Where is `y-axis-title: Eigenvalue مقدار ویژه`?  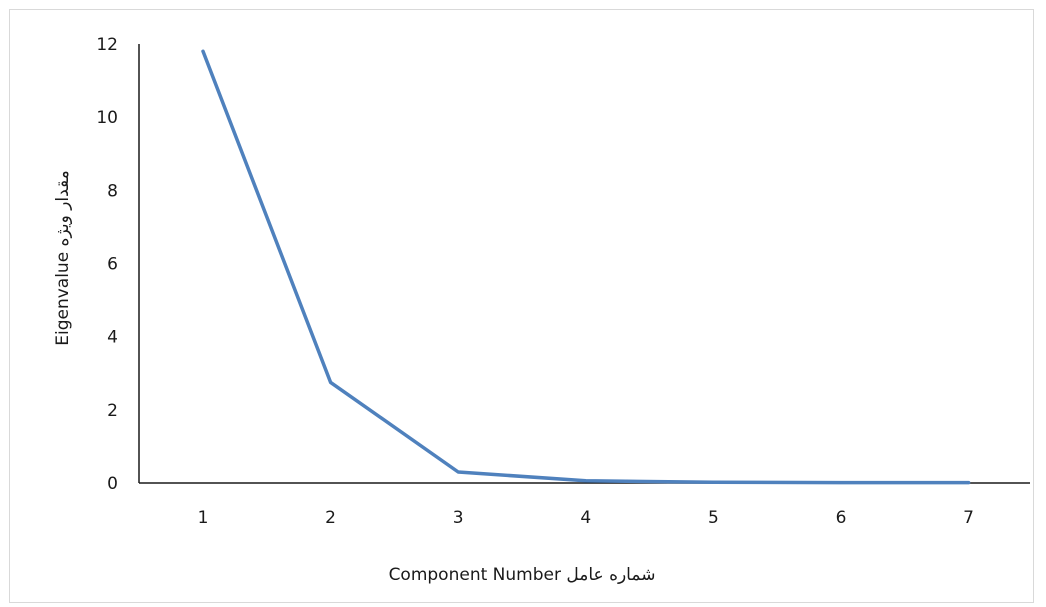 y-axis-title: Eigenvalue مقدار ویژه is located at coordinates (63, 258).